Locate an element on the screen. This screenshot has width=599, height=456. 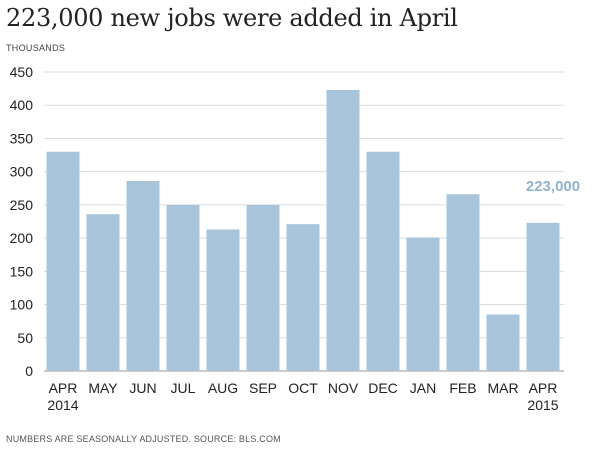
y-tick-label: 50 is located at coordinates (25, 338).